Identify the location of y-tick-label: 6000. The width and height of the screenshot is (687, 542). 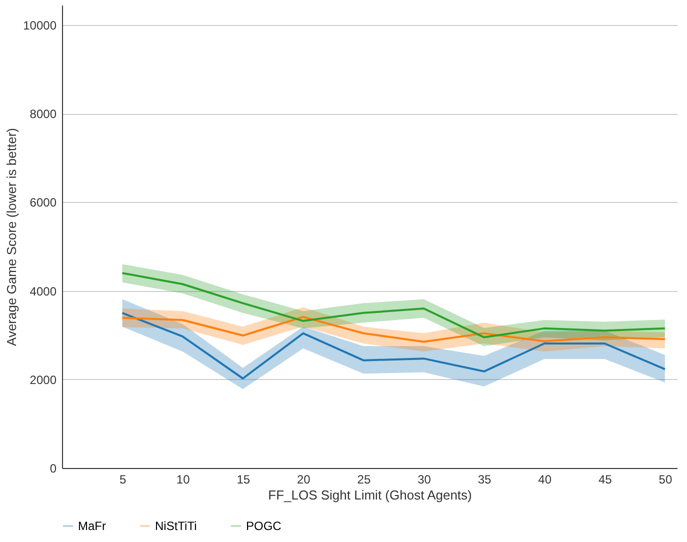
(43, 203).